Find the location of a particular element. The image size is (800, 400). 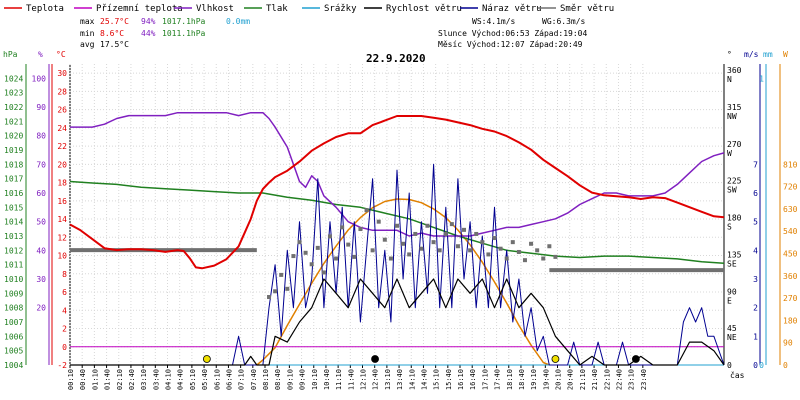

tick-label-time: 14:40 is located at coordinates (424, 379).